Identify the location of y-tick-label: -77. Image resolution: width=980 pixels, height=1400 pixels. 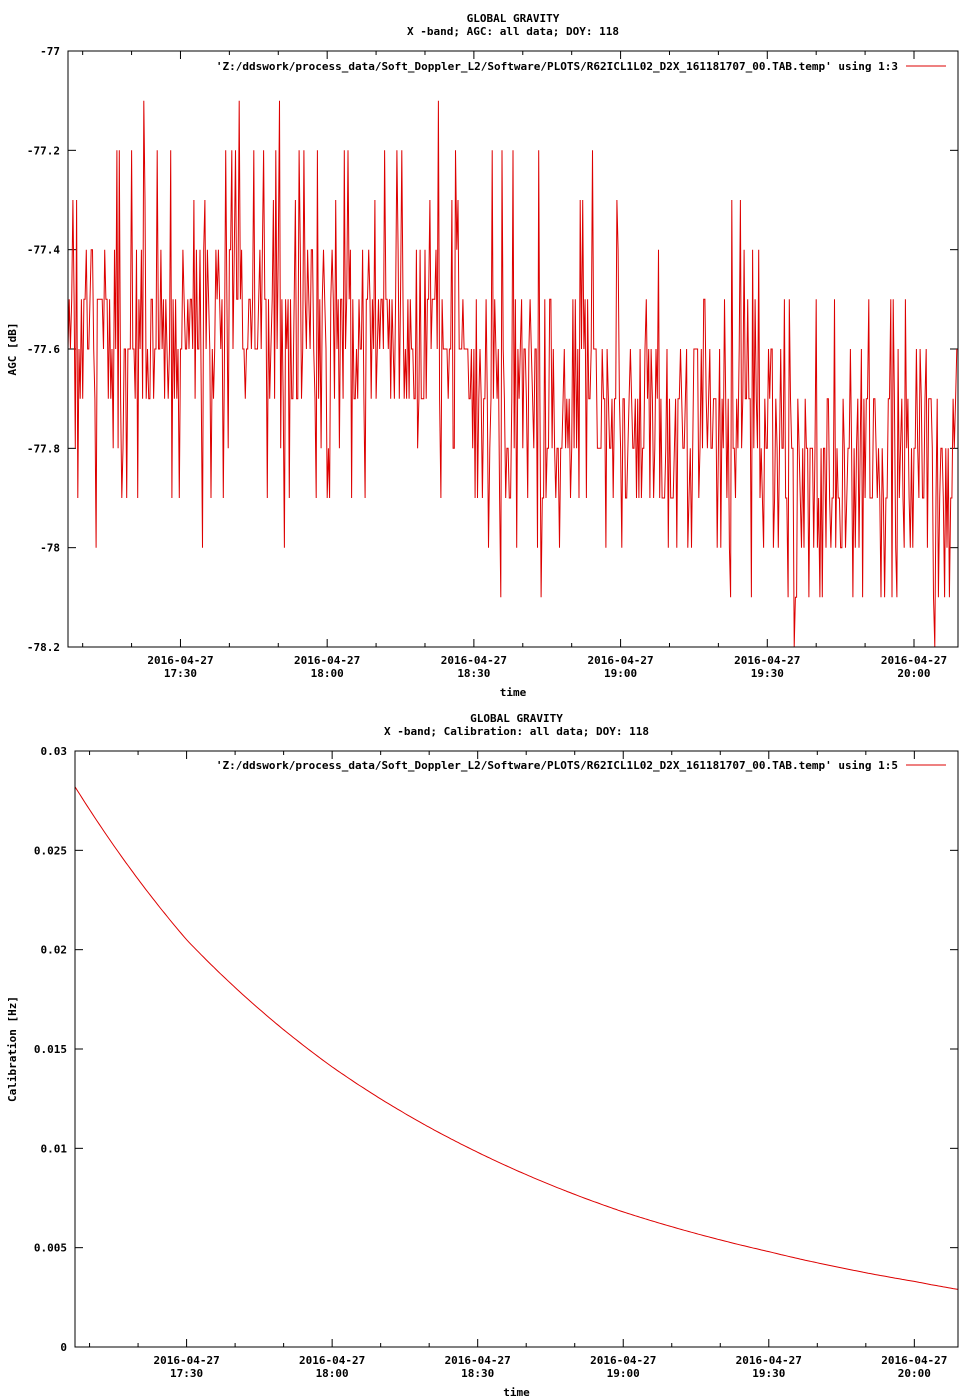
(50, 51).